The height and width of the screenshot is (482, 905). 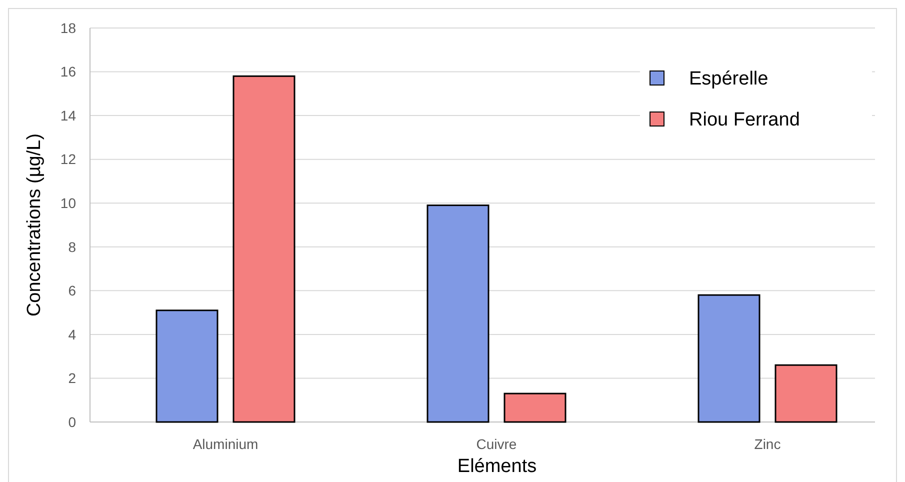 I want to click on y-tick-label: 14, so click(x=68, y=115).